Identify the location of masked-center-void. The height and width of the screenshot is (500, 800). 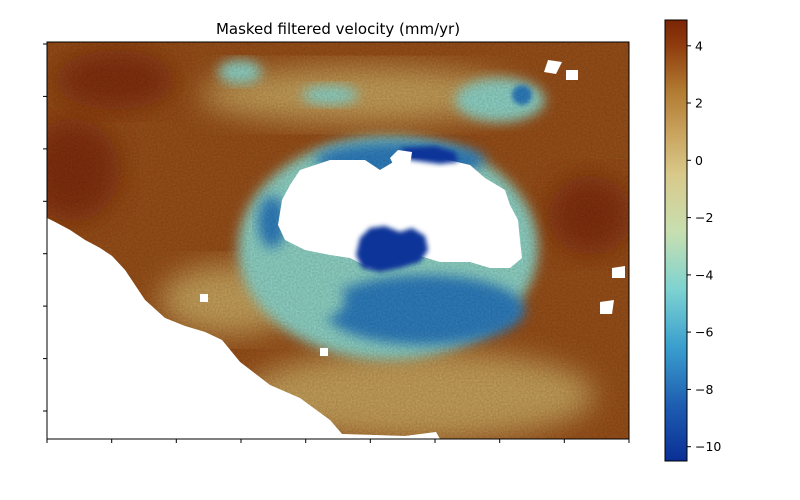
(400, 213).